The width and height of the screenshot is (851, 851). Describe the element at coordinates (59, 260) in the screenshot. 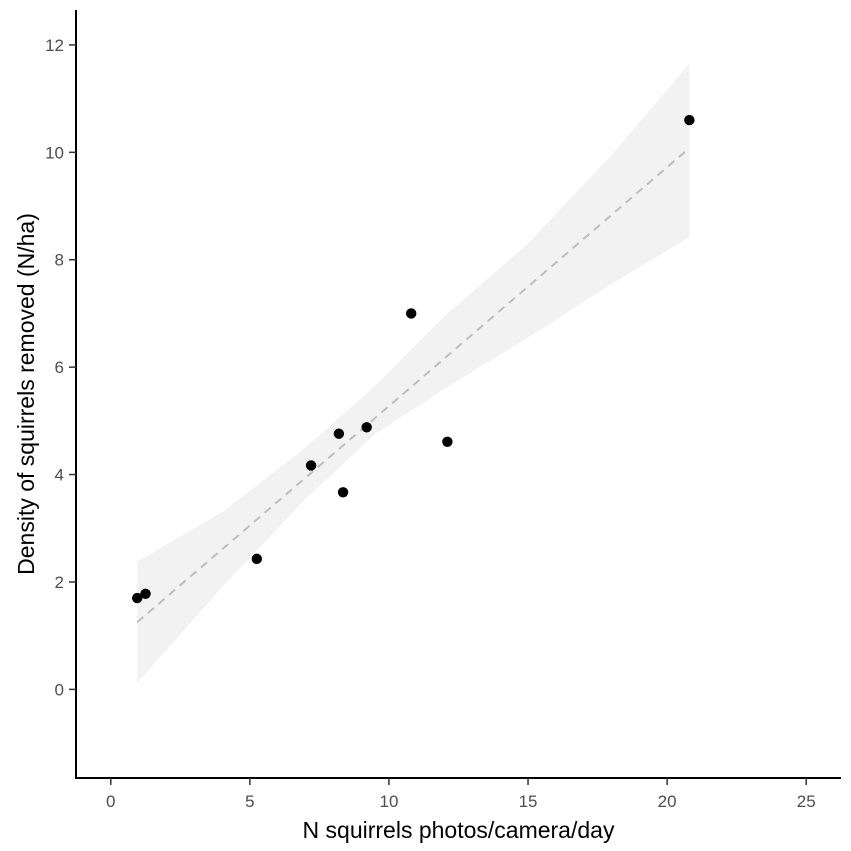

I see `y-tick-label: 8` at that location.